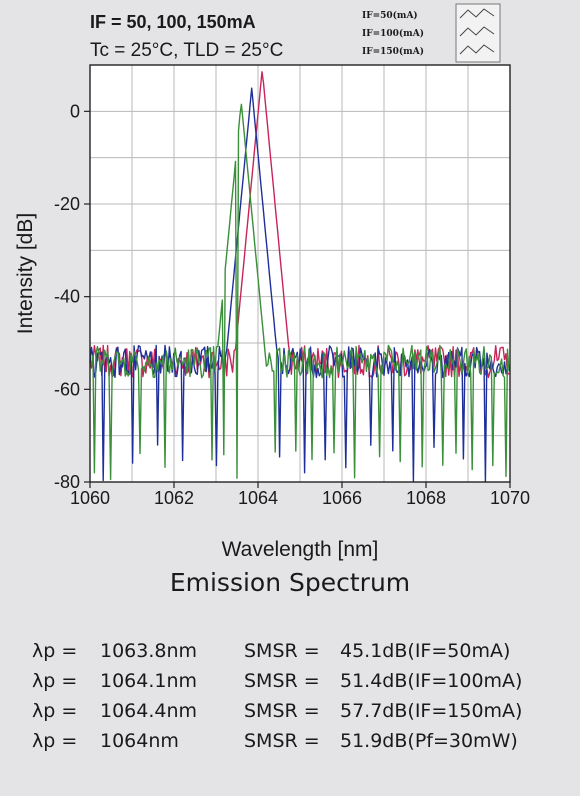 The image size is (580, 796). I want to click on y-tick-label: -80, so click(67, 482).